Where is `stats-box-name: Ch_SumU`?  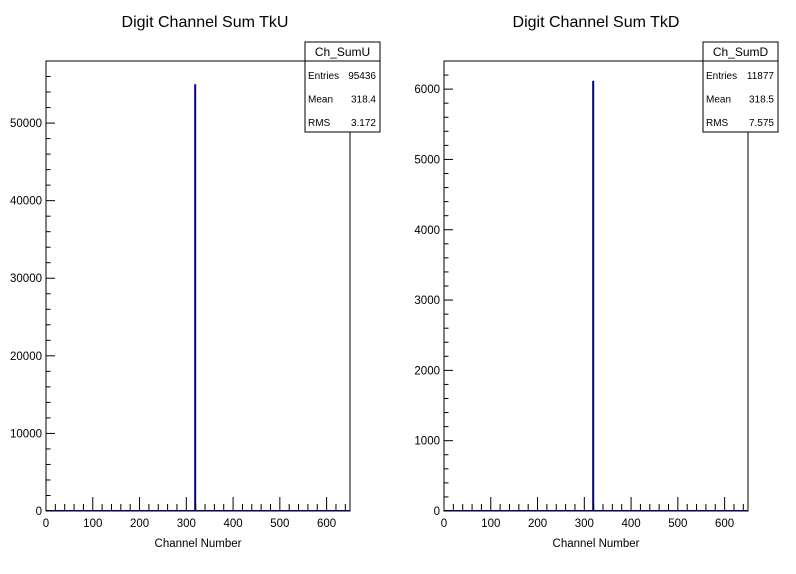
stats-box-name: Ch_SumU is located at coordinates (342, 52).